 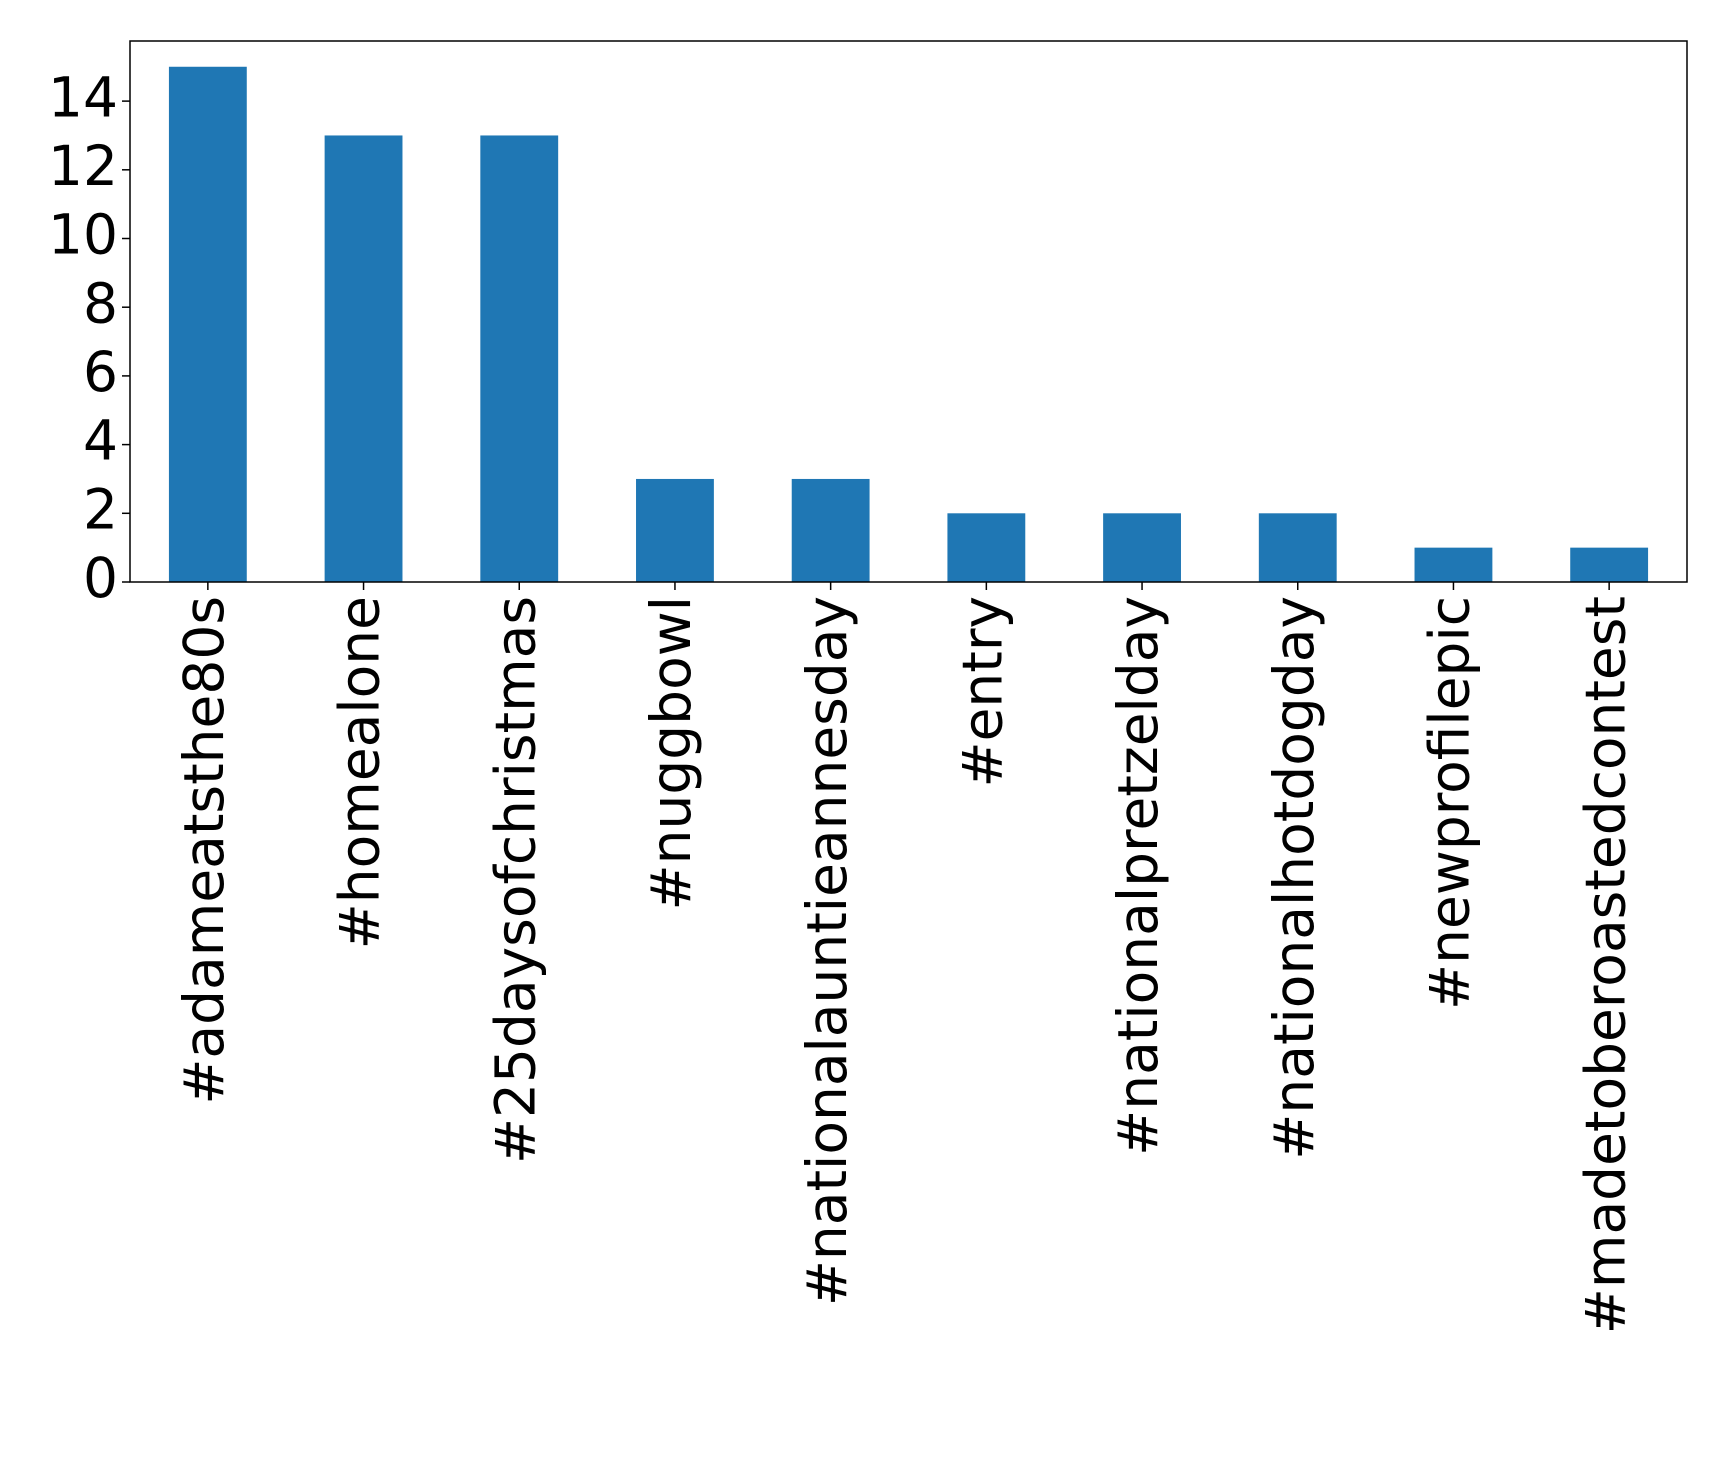 I want to click on y-tick-label: 14, so click(x=83, y=97).